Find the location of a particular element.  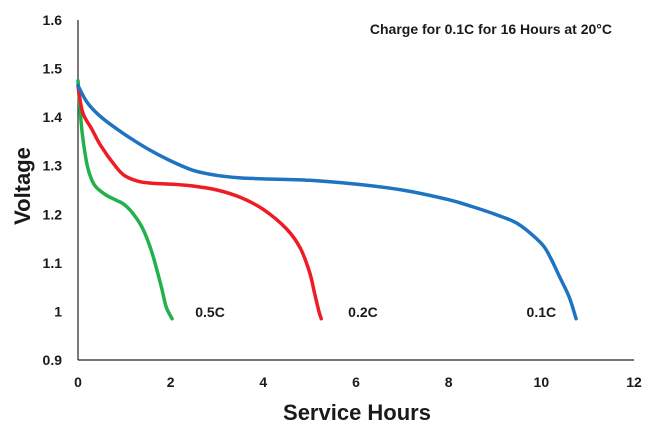

chart-annotation: Charge for 0.1C for 16 Hours at 20°C is located at coordinates (491, 29).